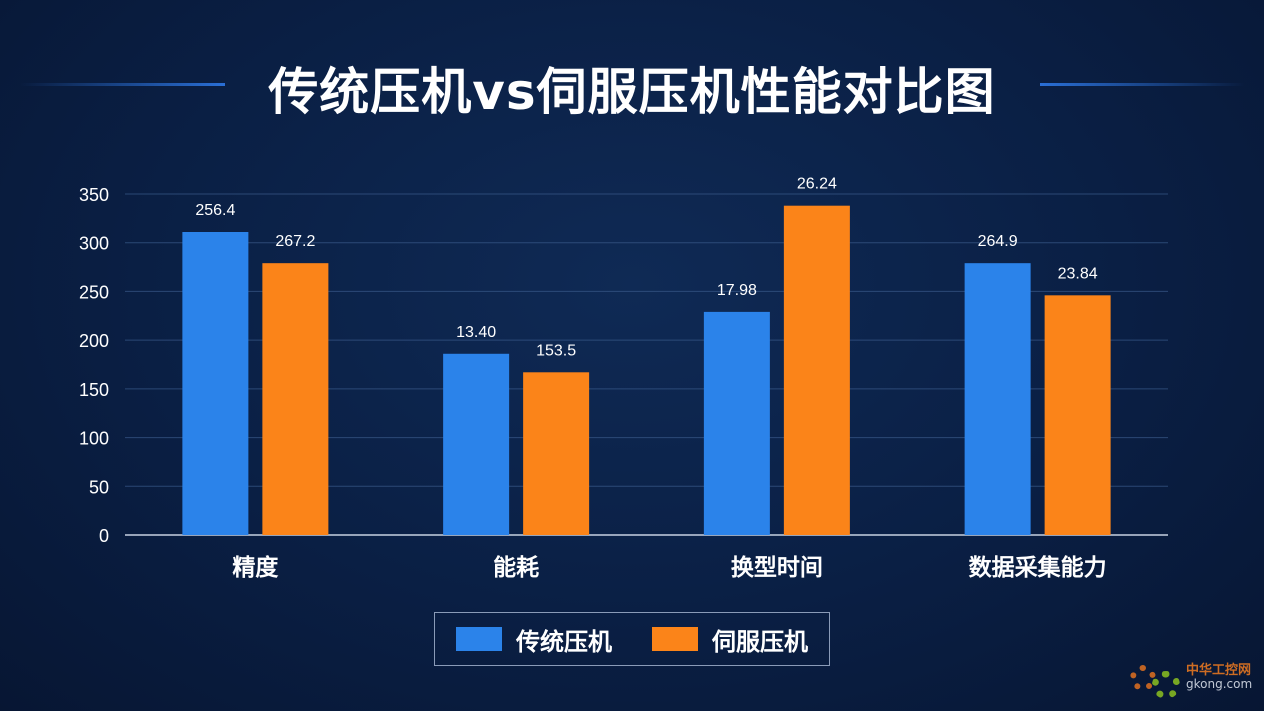  What do you see at coordinates (94, 292) in the screenshot?
I see `y-tick-label: 250` at bounding box center [94, 292].